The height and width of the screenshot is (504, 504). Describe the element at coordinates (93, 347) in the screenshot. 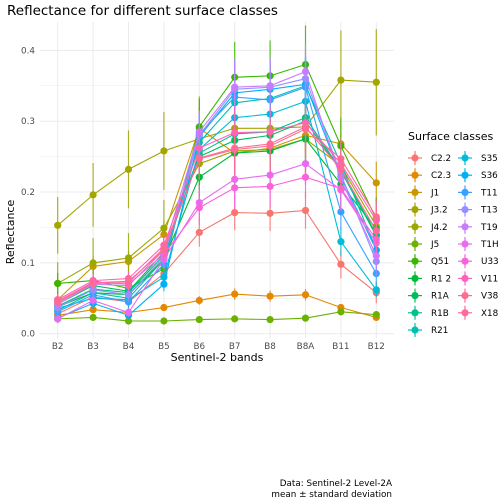

I see `x-tick-label: B3` at that location.